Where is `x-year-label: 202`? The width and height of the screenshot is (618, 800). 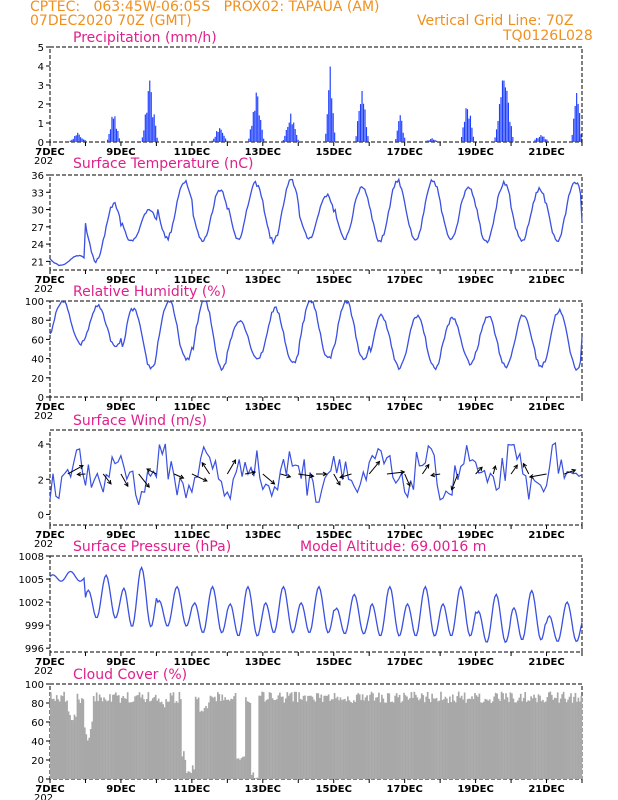 x-year-label: 202 is located at coordinates (43, 289).